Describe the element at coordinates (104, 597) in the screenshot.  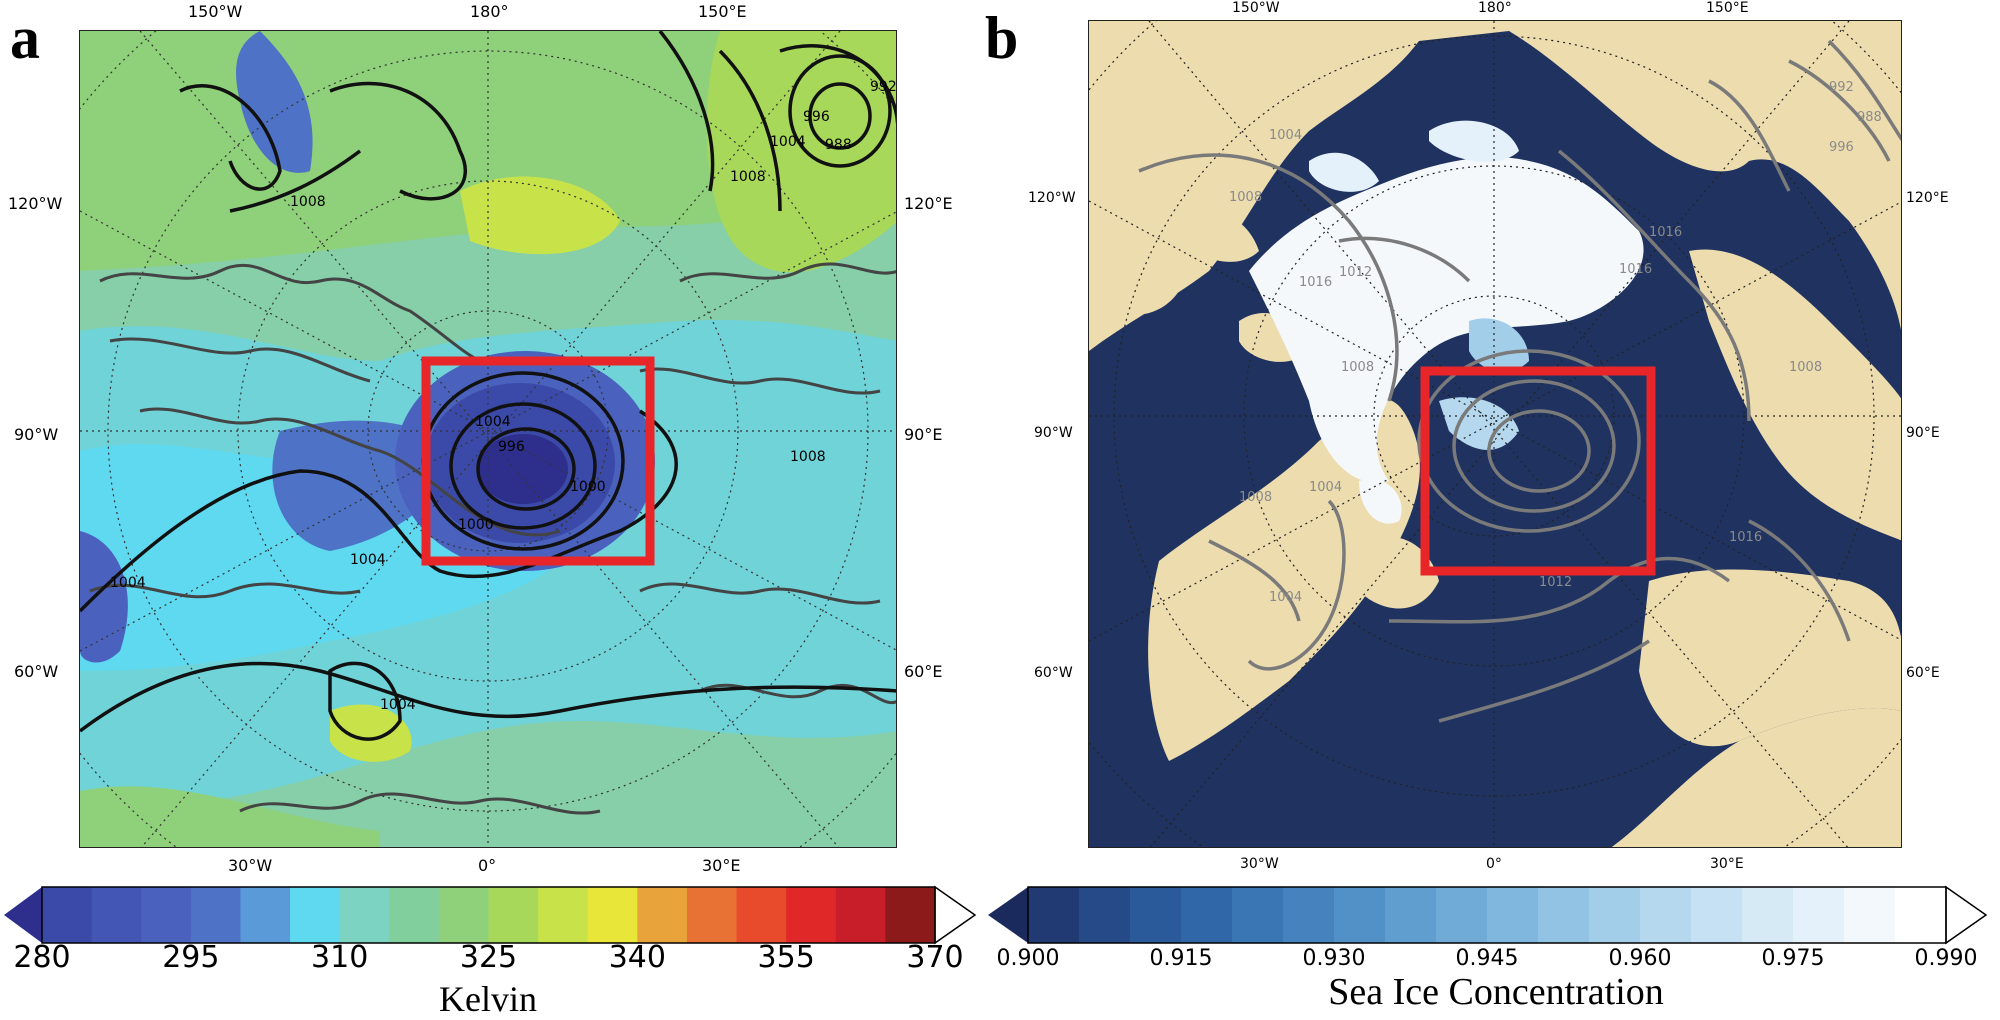
I see `temperature-cold-edge-west` at that location.